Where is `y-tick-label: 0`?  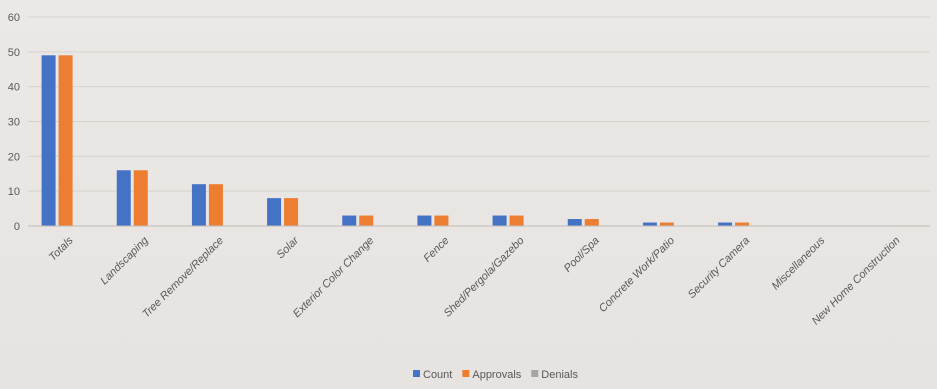
y-tick-label: 0 is located at coordinates (17, 227).